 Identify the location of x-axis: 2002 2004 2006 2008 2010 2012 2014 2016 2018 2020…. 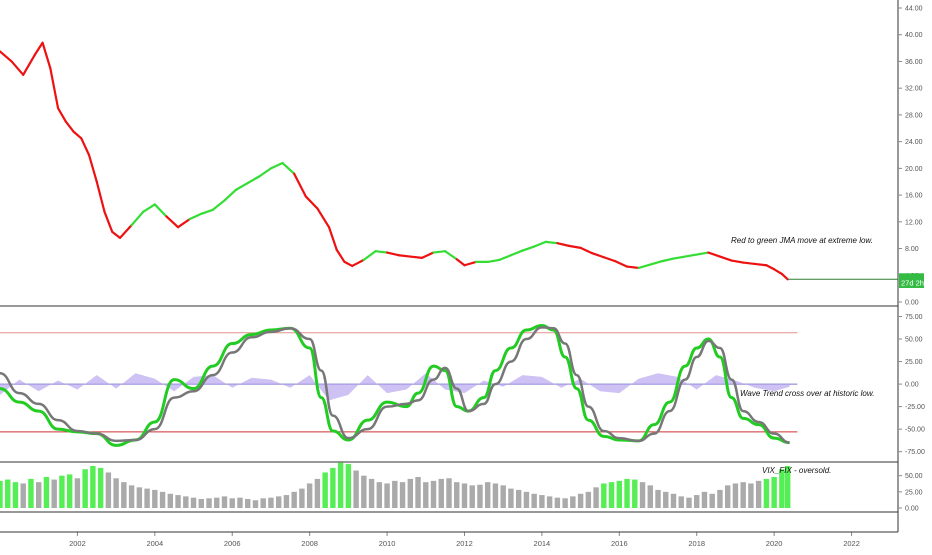
(449, 539).